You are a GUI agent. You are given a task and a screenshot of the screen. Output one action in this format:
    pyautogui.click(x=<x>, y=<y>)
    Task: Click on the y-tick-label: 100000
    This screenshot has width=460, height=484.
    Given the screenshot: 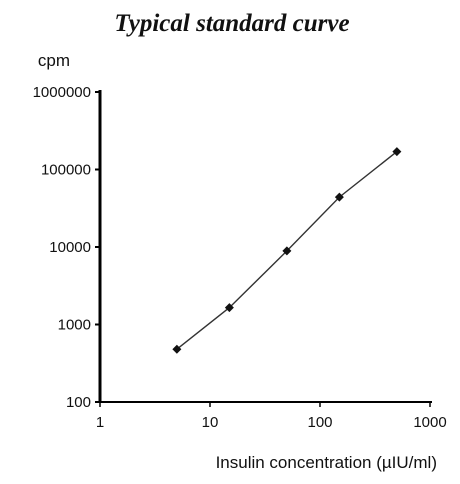 What is the action you would take?
    pyautogui.click(x=66, y=170)
    